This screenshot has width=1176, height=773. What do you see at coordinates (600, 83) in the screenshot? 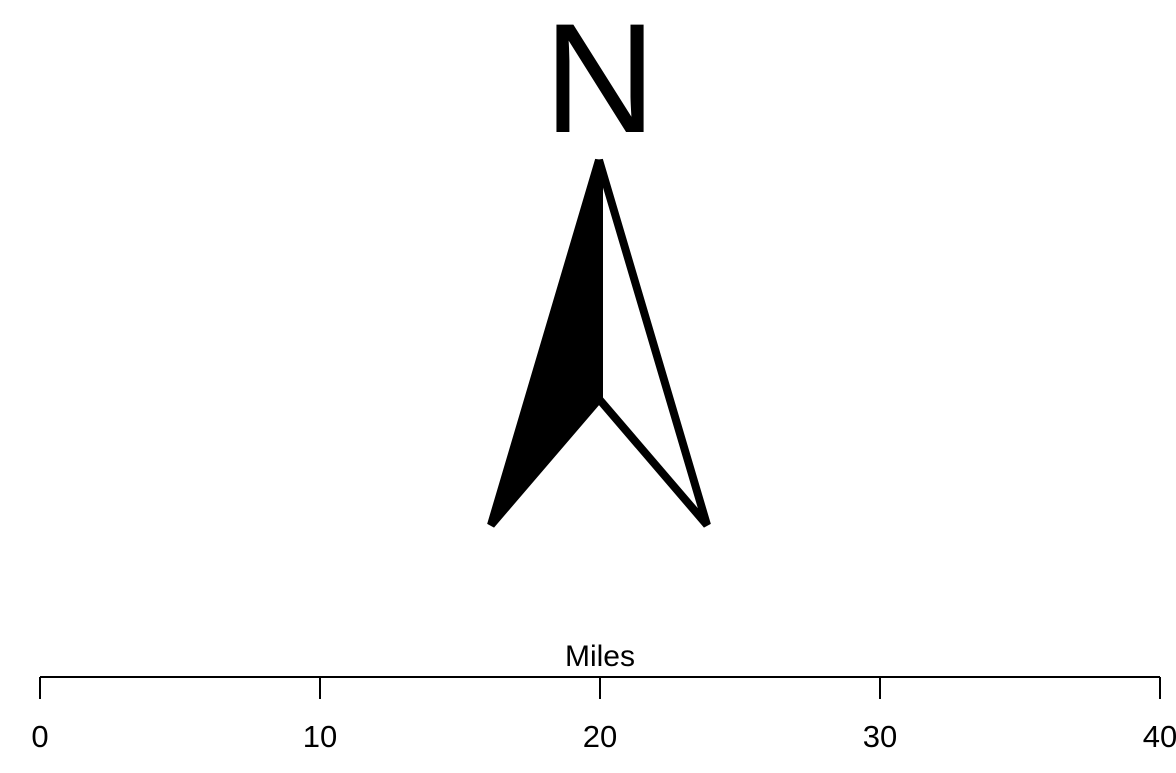
I see `north-label: N` at bounding box center [600, 83].